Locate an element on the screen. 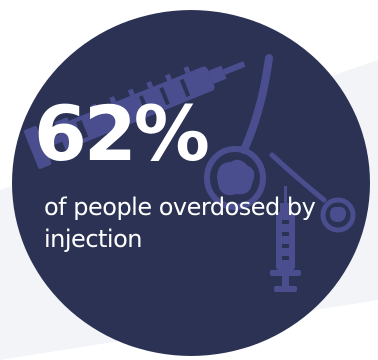 The height and width of the screenshot is (360, 378). stat-caption: of people overdosed by injection is located at coordinates (180, 223).